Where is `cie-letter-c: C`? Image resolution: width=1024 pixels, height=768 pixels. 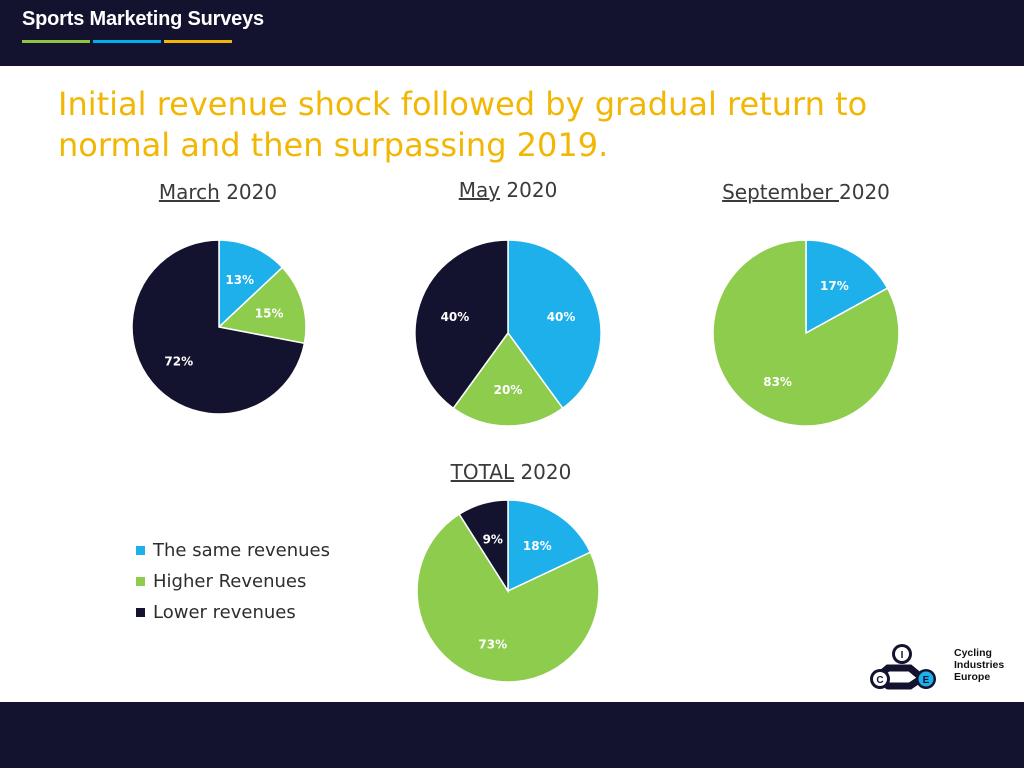
cie-letter-c: C is located at coordinates (879, 680).